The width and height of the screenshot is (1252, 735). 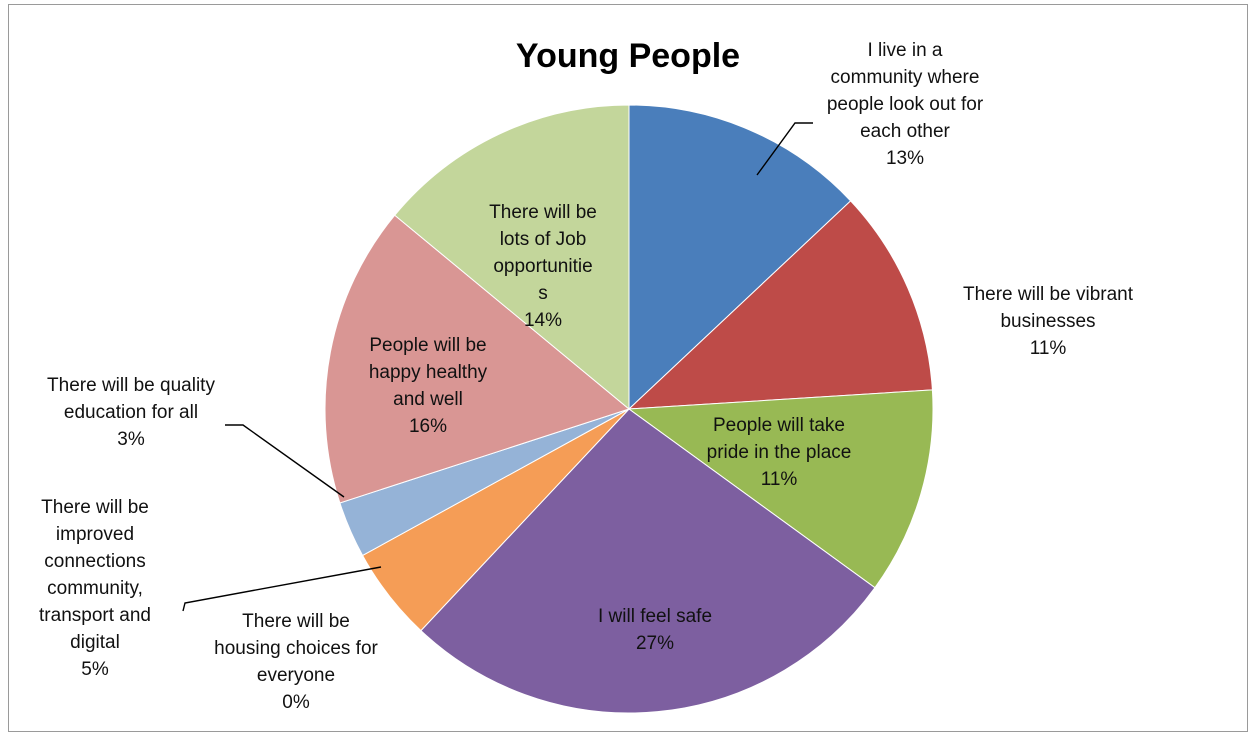 What do you see at coordinates (1048, 348) in the screenshot?
I see `slice-2-value-label: 11%` at bounding box center [1048, 348].